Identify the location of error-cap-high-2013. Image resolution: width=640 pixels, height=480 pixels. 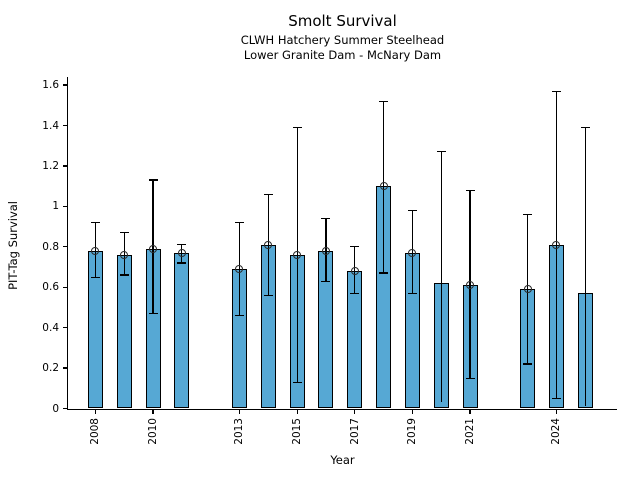
(239, 222).